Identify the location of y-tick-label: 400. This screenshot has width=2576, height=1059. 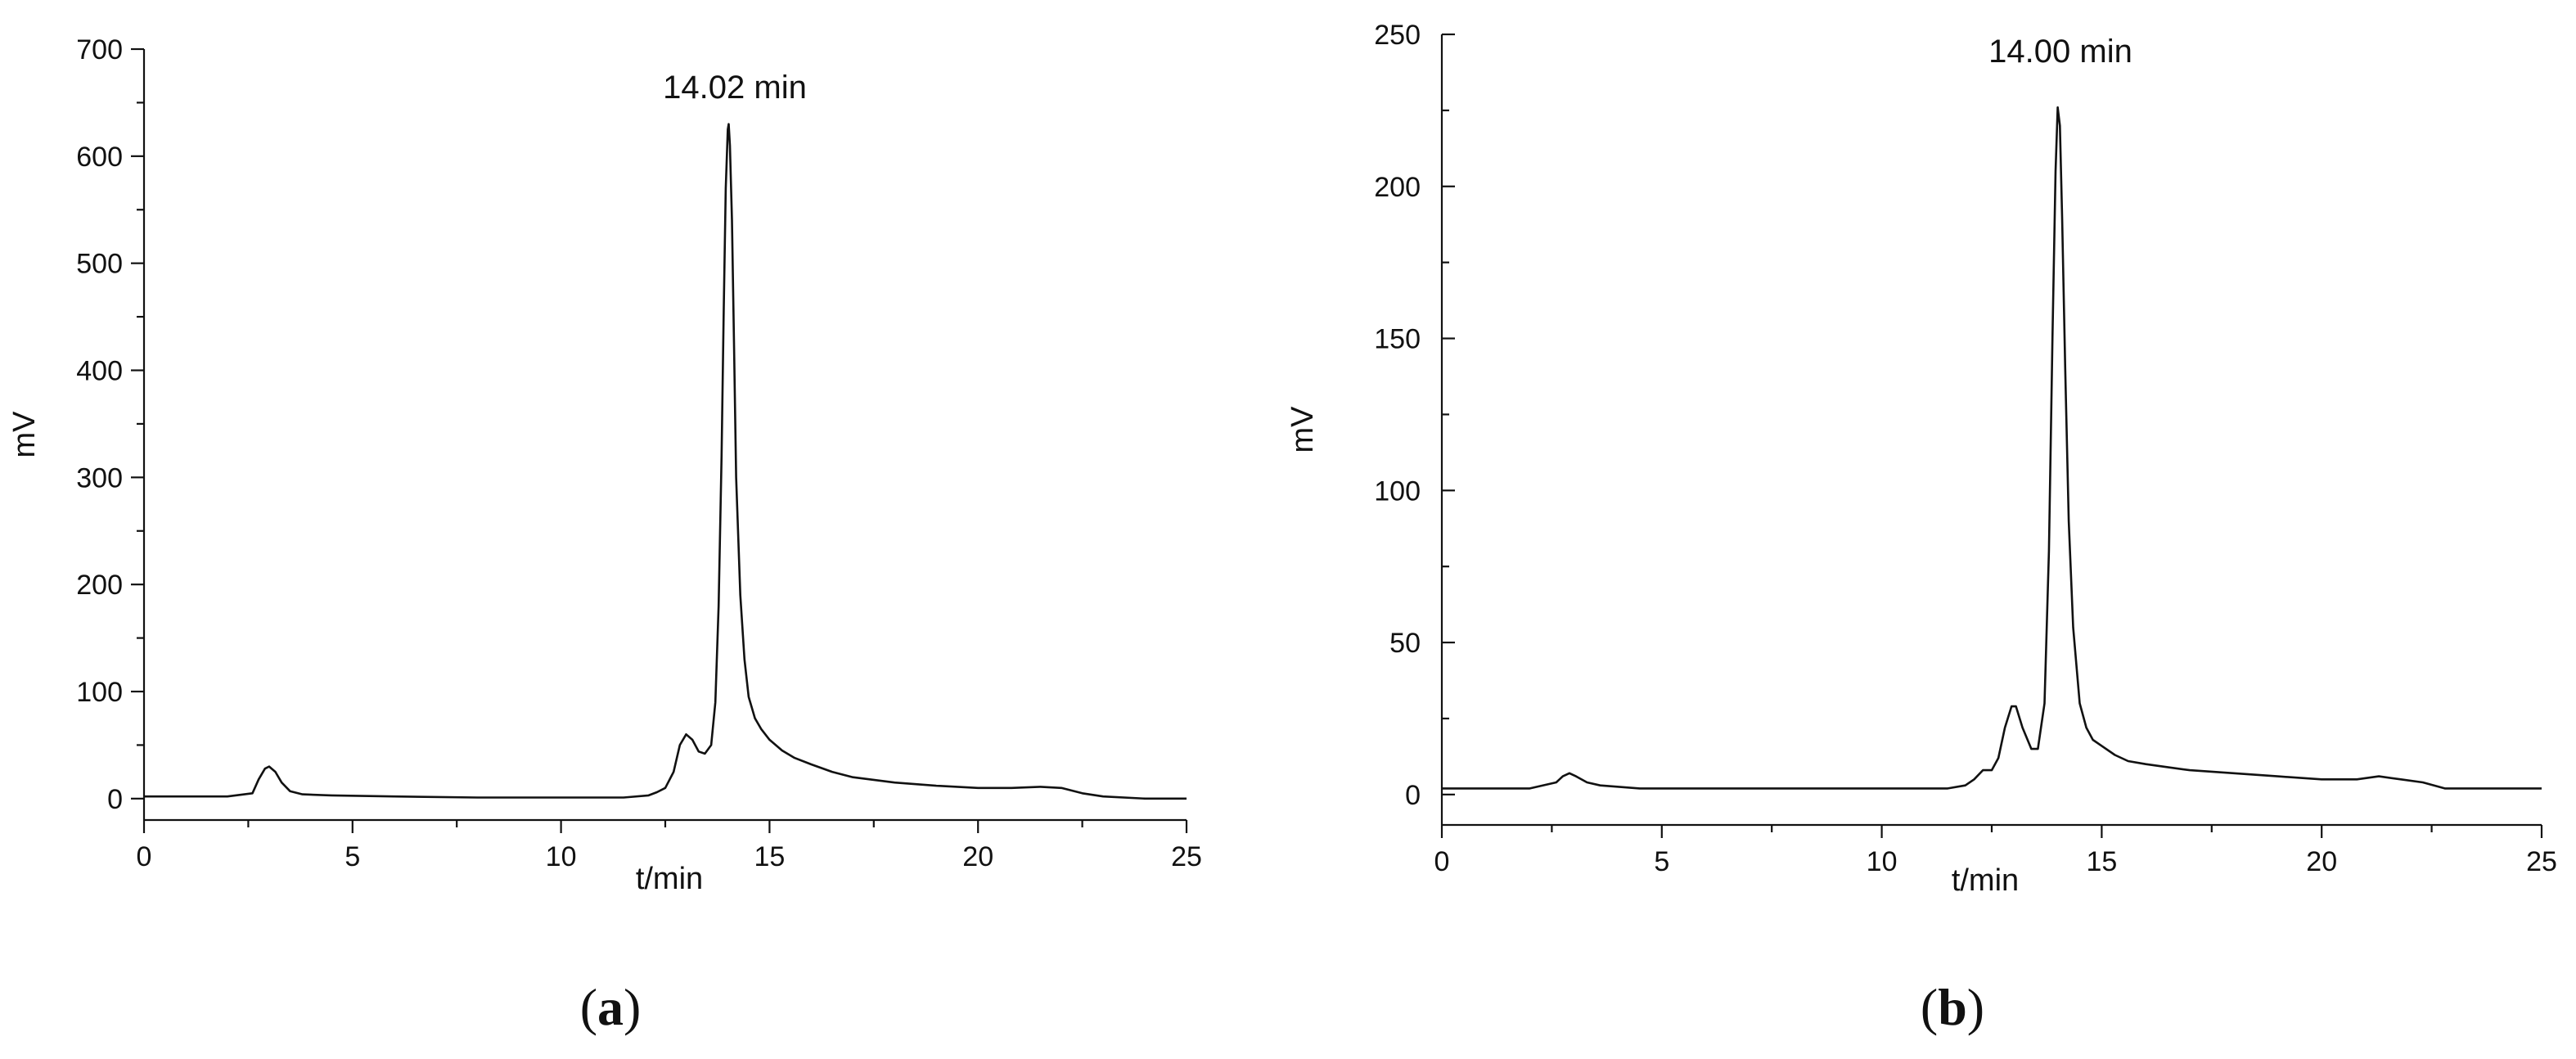
(100, 372).